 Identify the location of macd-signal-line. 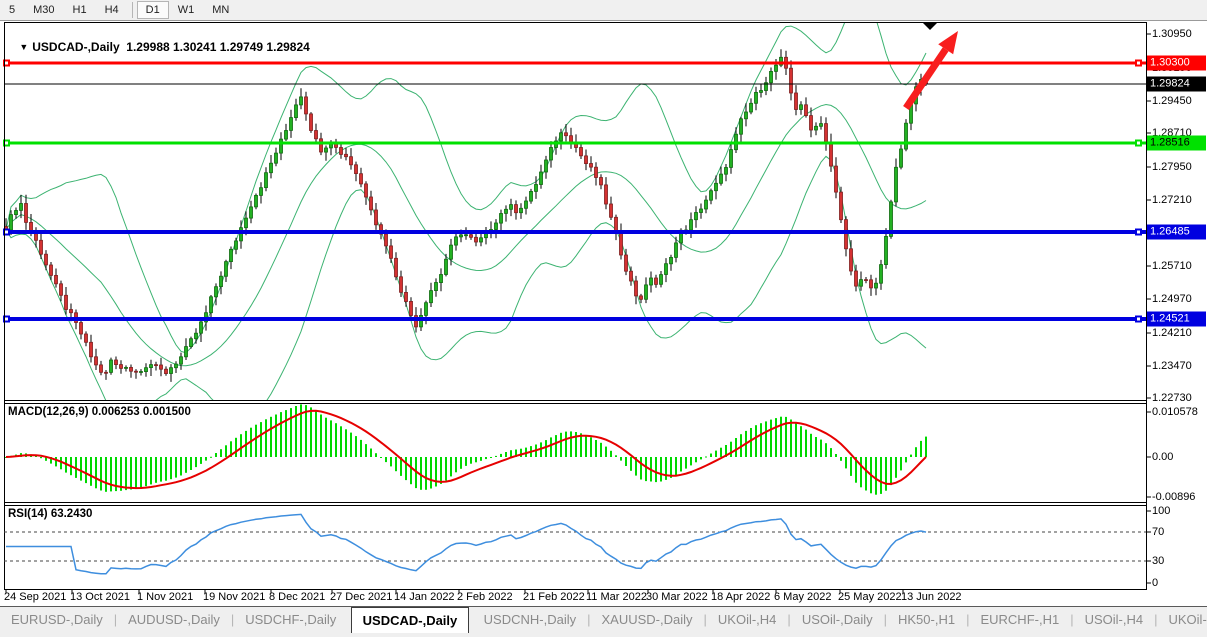
(466, 449).